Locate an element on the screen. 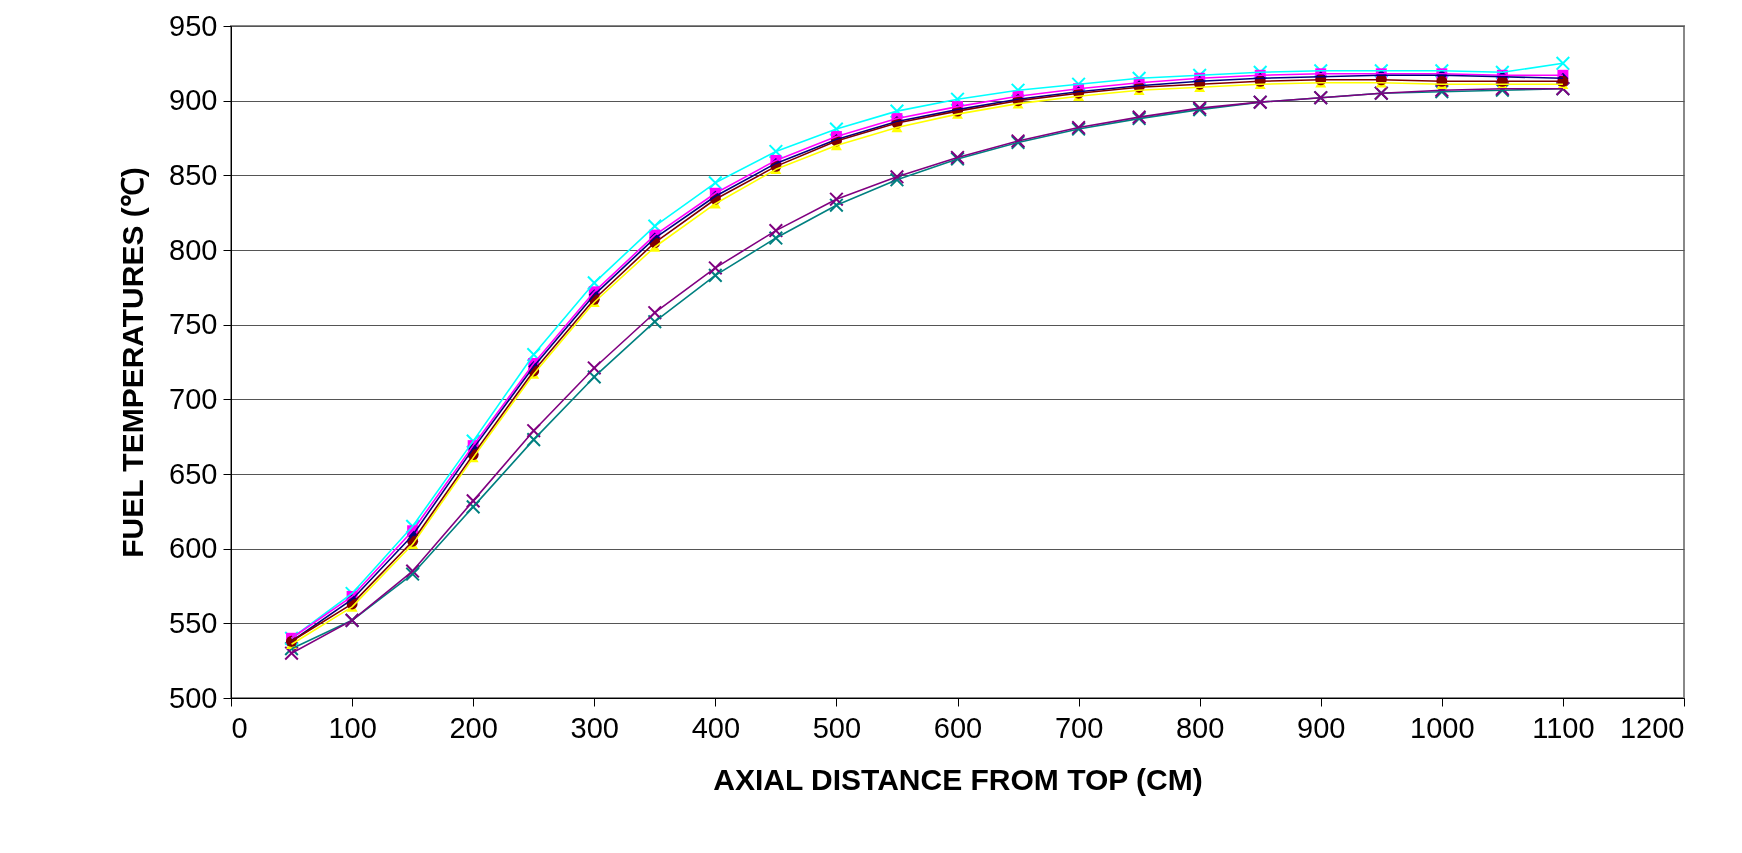 This screenshot has width=1742, height=853. x-tick-label: 1100 is located at coordinates (1563, 727).